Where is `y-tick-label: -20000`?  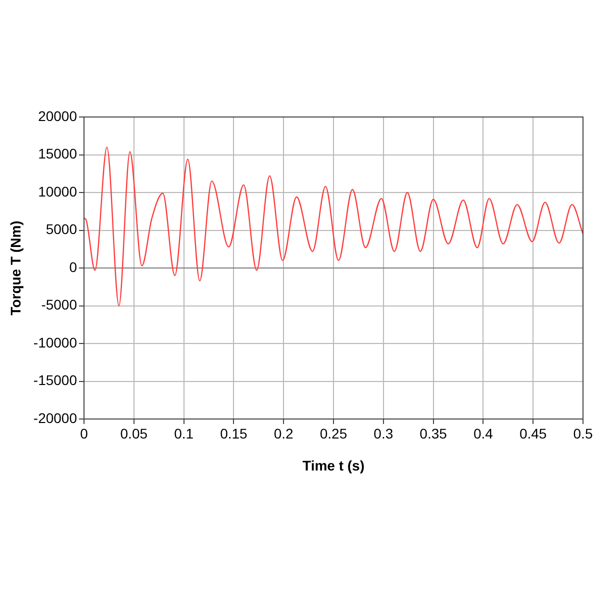 y-tick-label: -20000 is located at coordinates (55, 418).